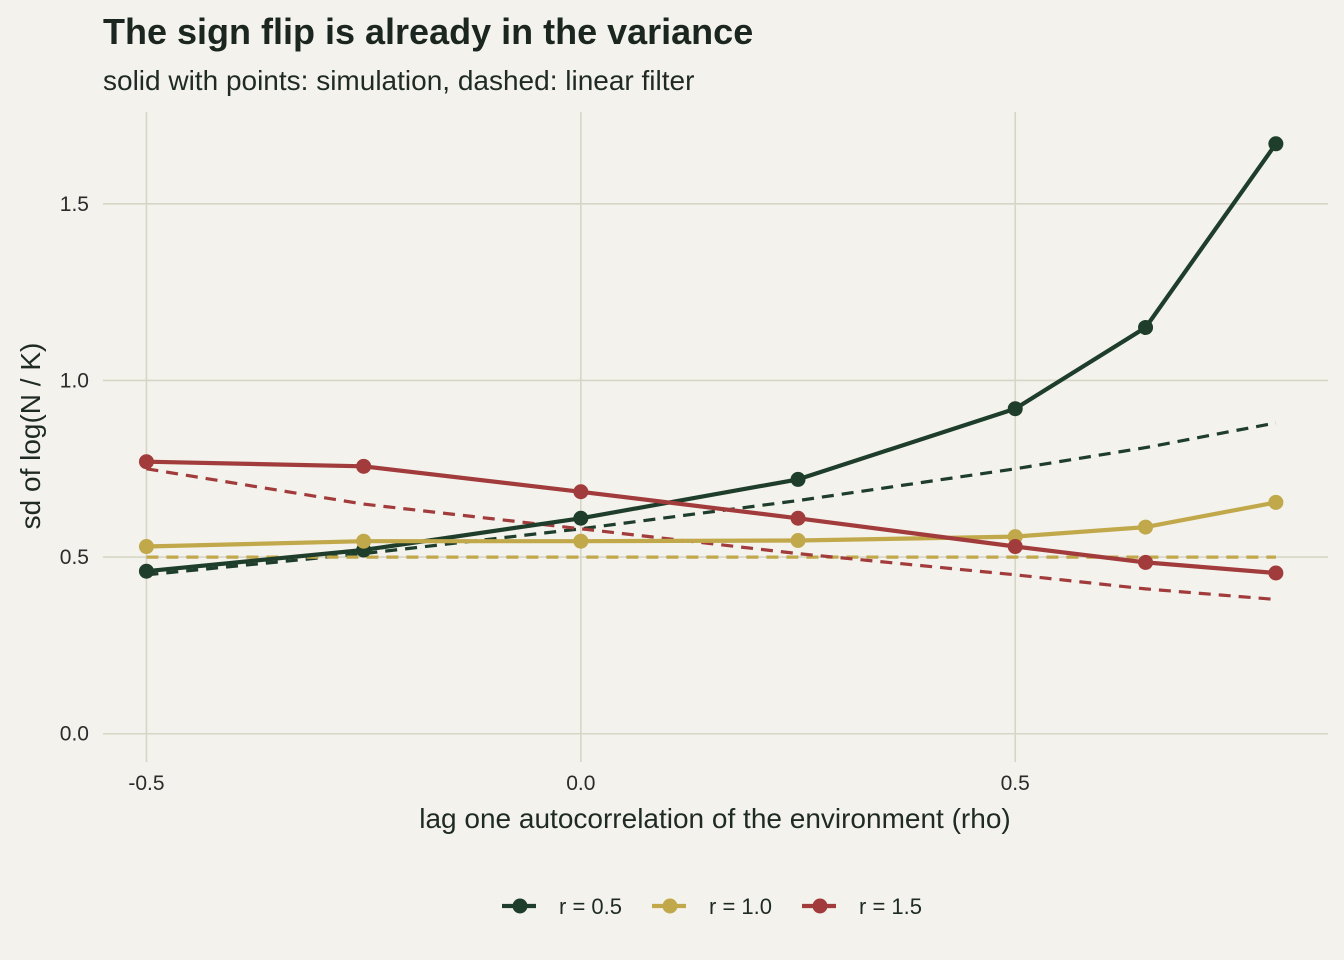  What do you see at coordinates (740, 906) in the screenshot?
I see `legend-label: r = 1.0` at bounding box center [740, 906].